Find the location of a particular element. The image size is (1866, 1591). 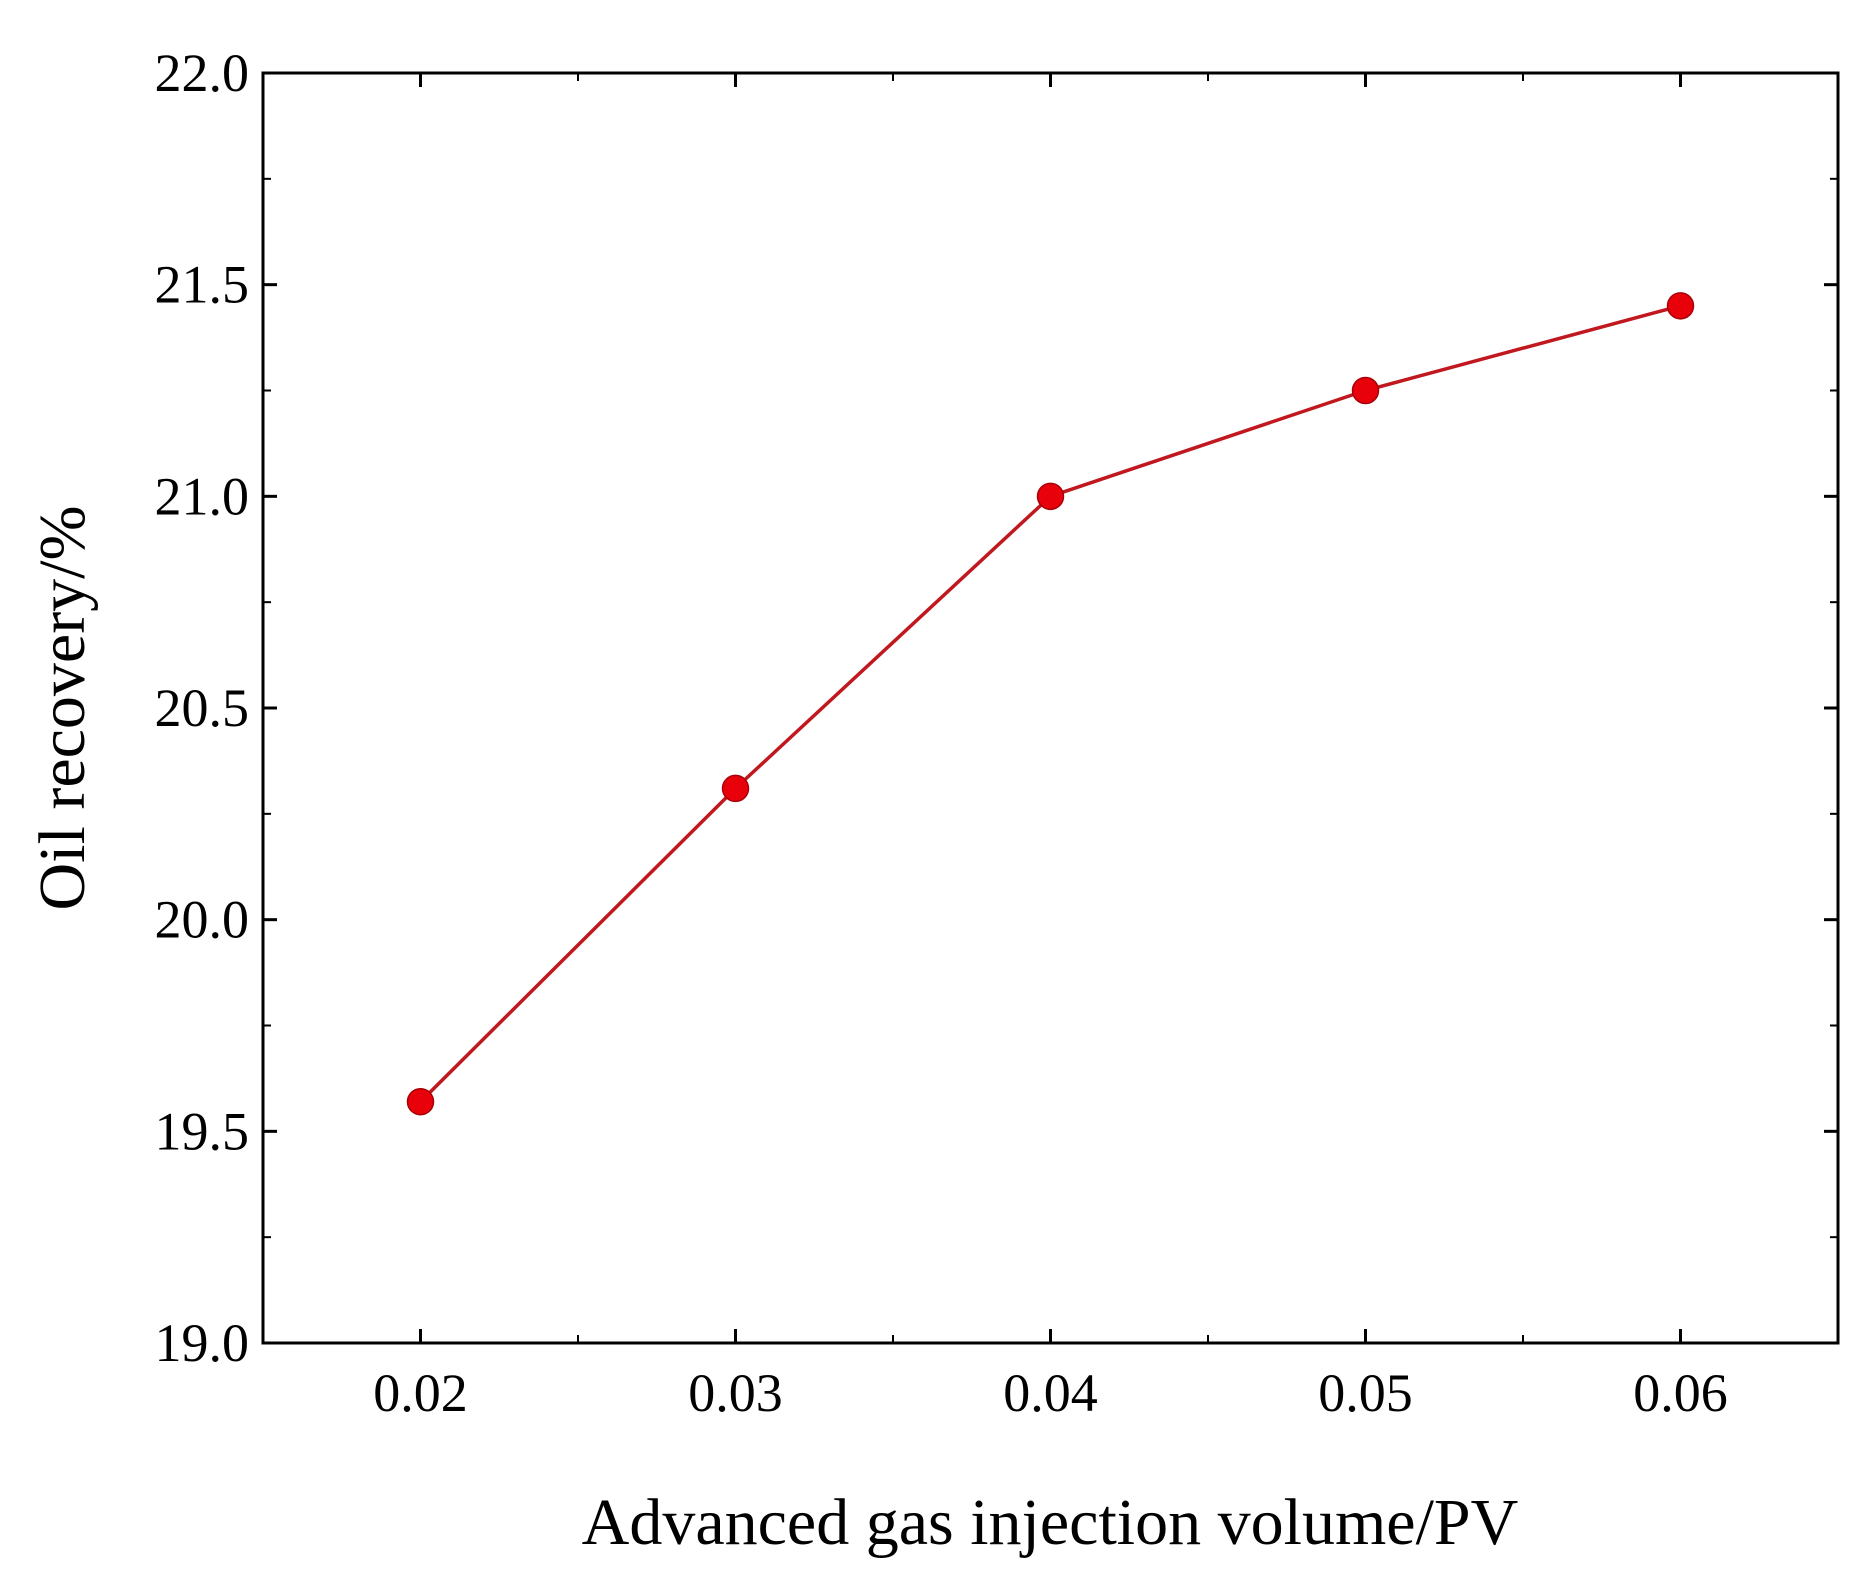

x-axis-title: Advanced gas injection volume/PV is located at coordinates (1050, 1522).